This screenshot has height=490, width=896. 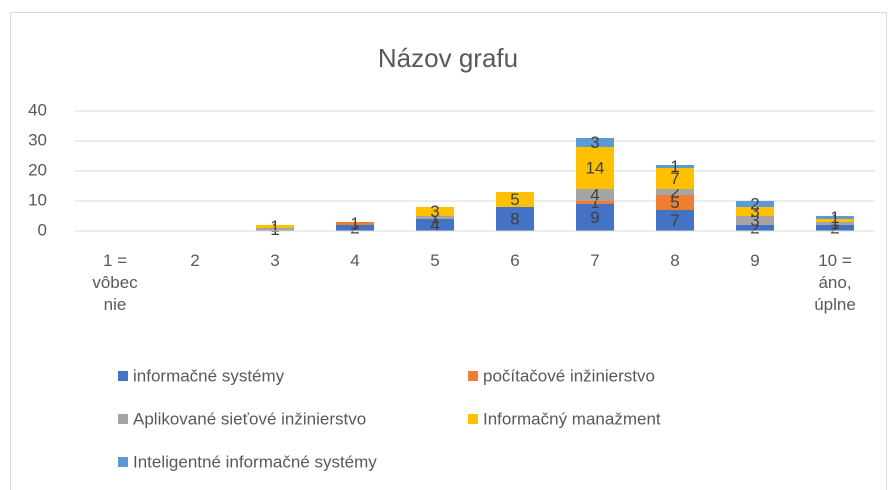 I want to click on legend-label: informačné systémy, so click(x=209, y=375).